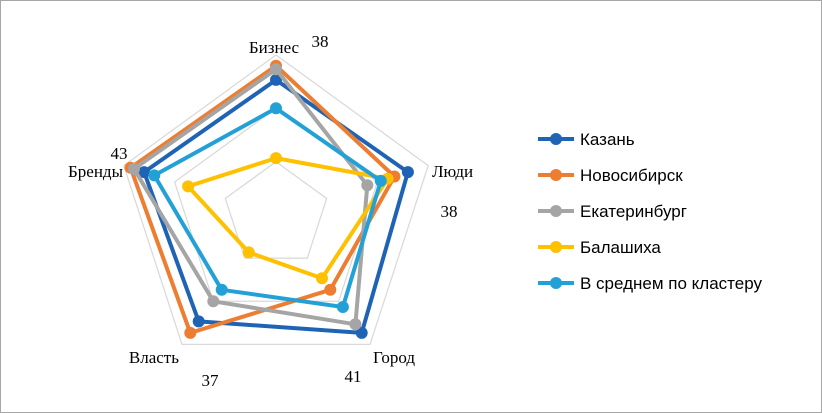 This screenshot has width=822, height=413. Describe the element at coordinates (274, 47) in the screenshot. I see `axis-label-biznes: Бизнес` at that location.